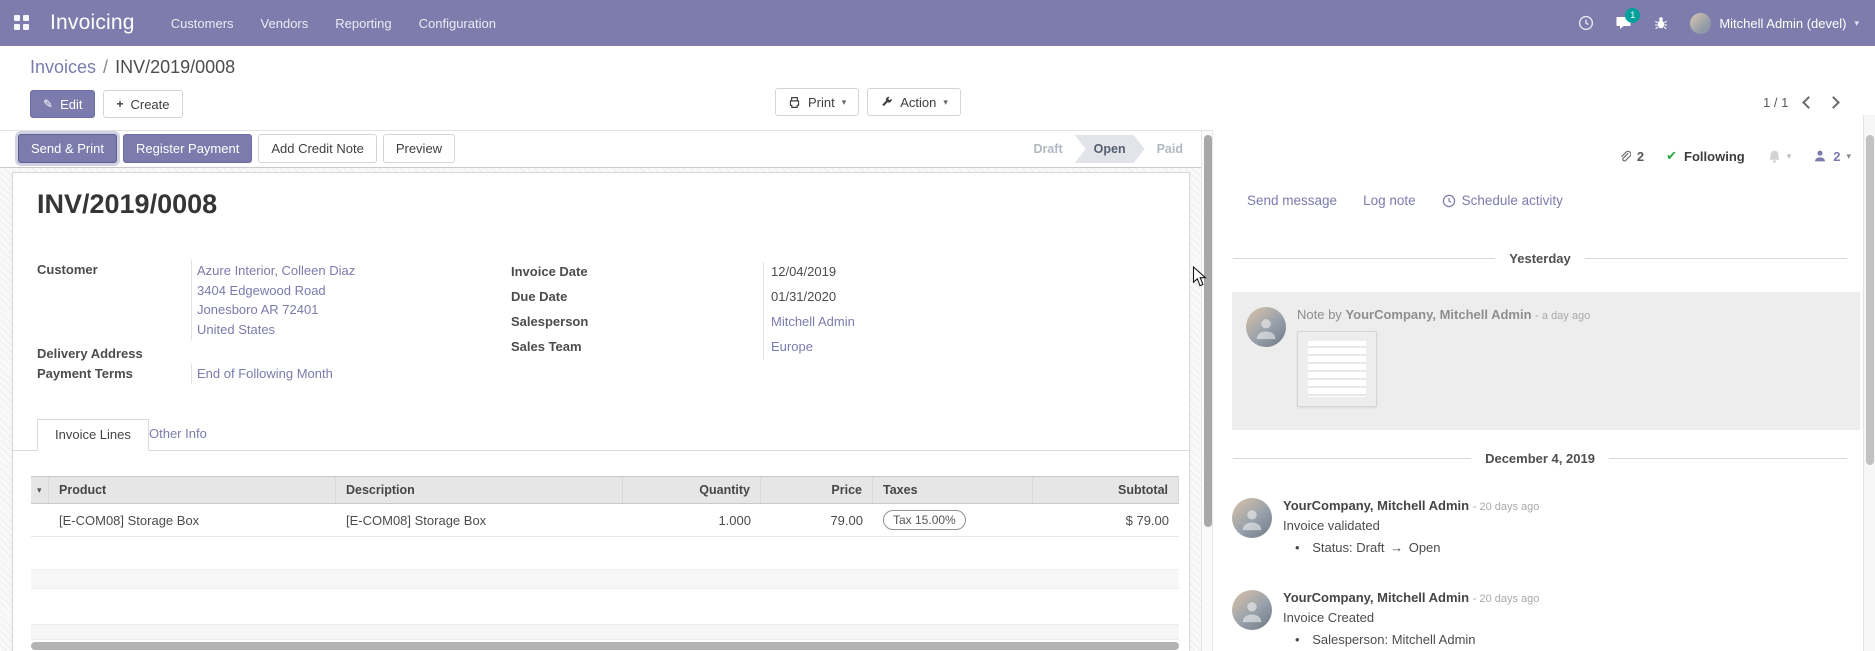 The width and height of the screenshot is (1875, 651). Describe the element at coordinates (1512, 200) in the screenshot. I see `schedule-activity-label: Schedule activity` at that location.